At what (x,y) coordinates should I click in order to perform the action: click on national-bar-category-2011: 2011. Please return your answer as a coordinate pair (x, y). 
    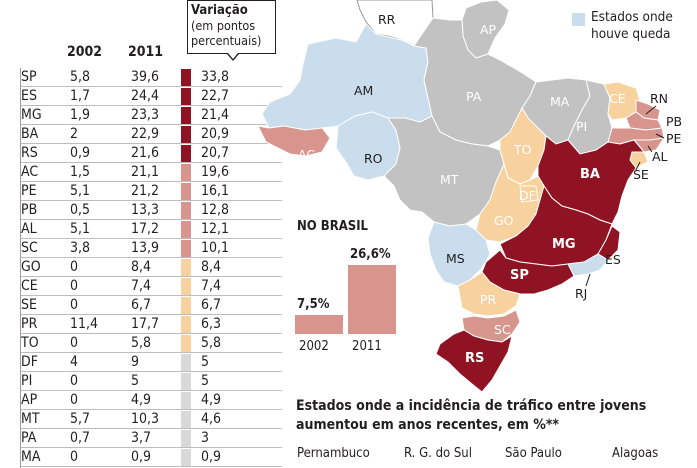
    Looking at the image, I should click on (367, 346).